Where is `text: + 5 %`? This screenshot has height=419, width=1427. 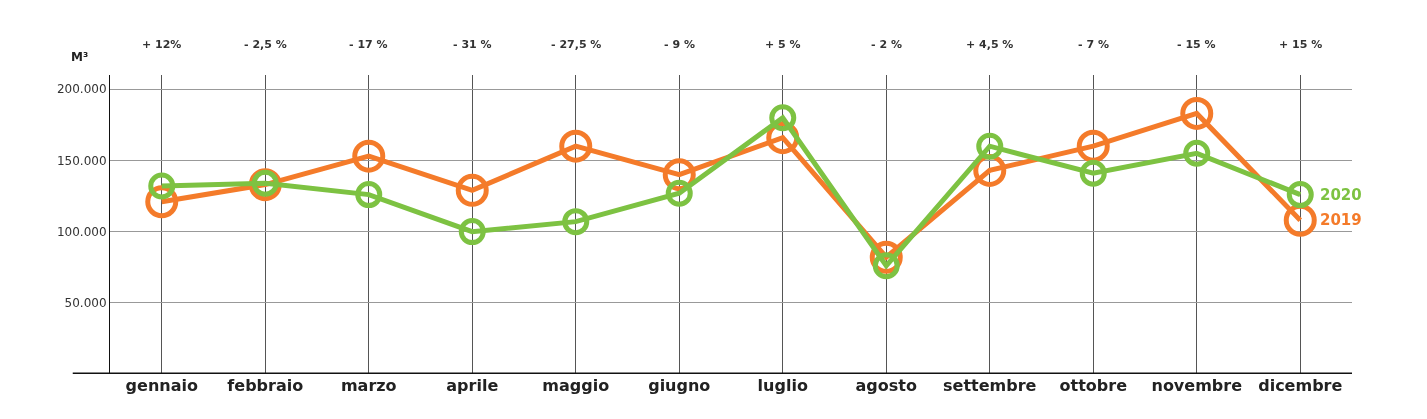 text: + 5 % is located at coordinates (783, 44).